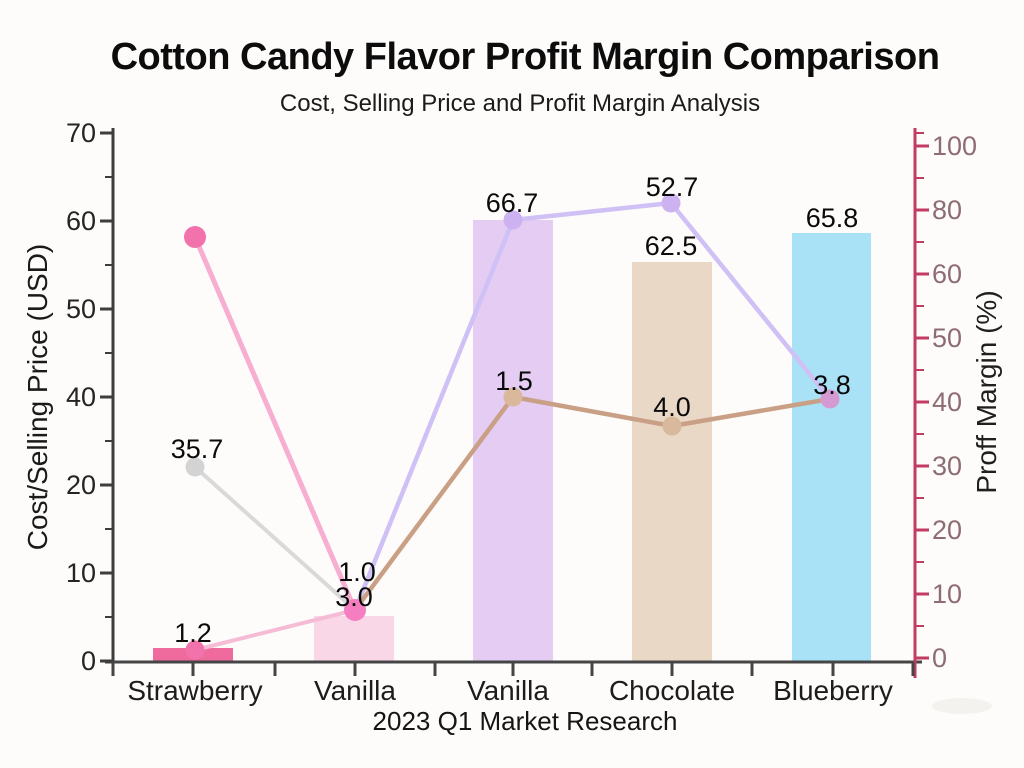 This screenshot has width=1024, height=768. Describe the element at coordinates (275, 423) in the screenshot. I see `pink-line` at that location.